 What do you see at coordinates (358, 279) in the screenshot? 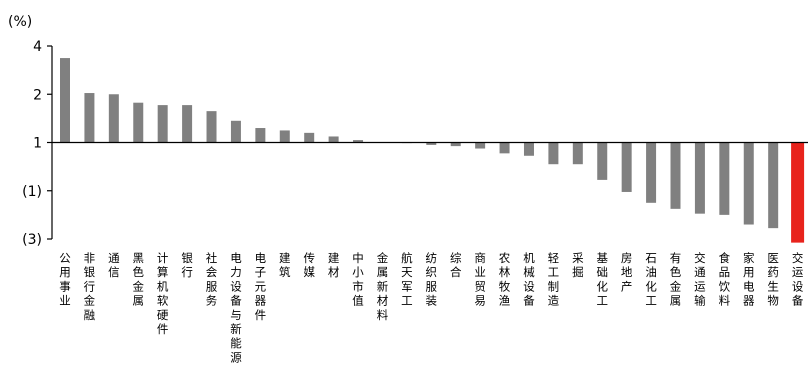
I see `category-label: 中小市值` at bounding box center [358, 279].